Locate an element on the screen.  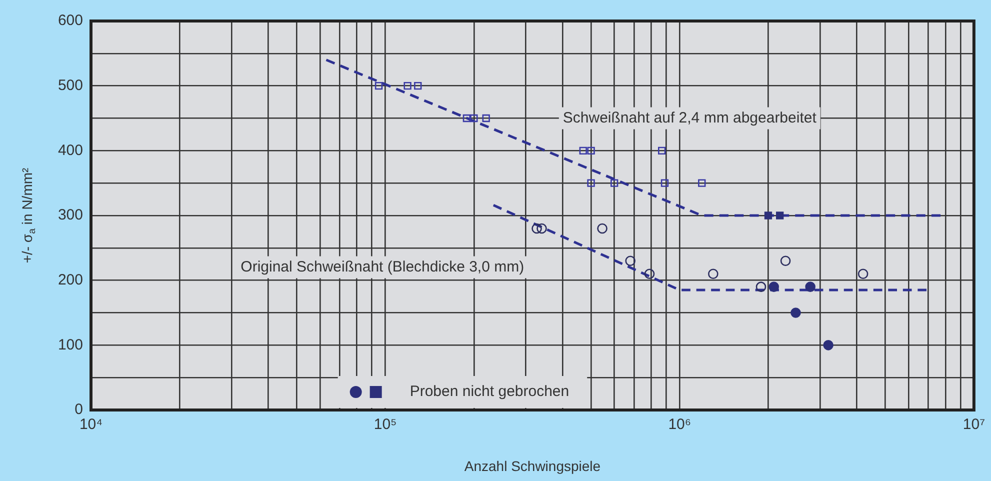
y-tick-label: 300 is located at coordinates (70, 215).